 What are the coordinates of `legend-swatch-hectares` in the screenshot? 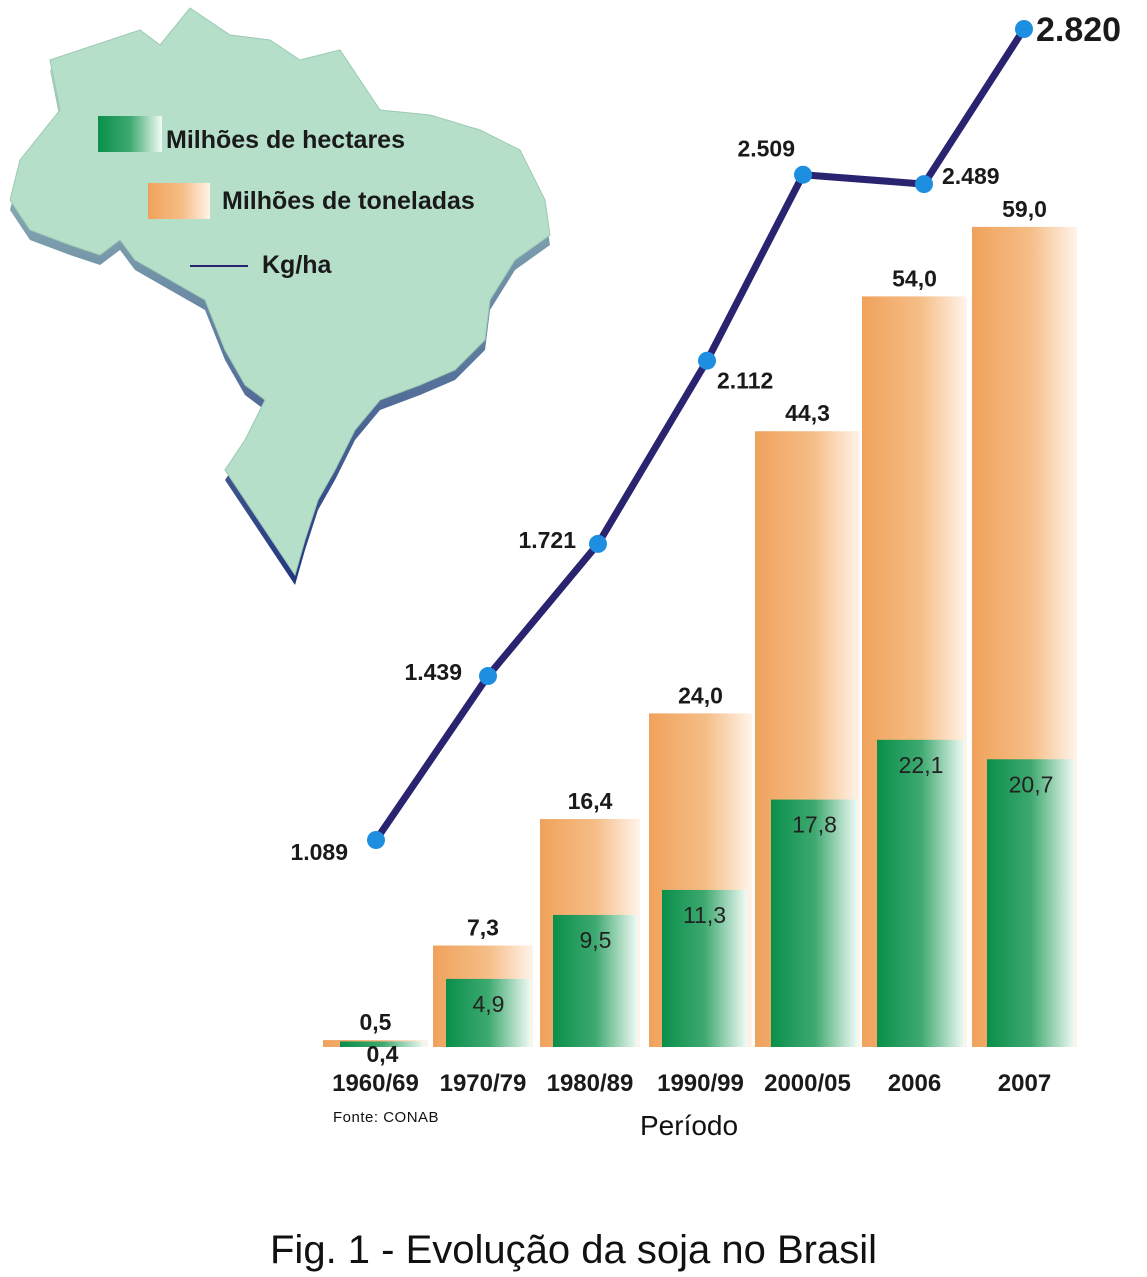 It's located at (130, 134).